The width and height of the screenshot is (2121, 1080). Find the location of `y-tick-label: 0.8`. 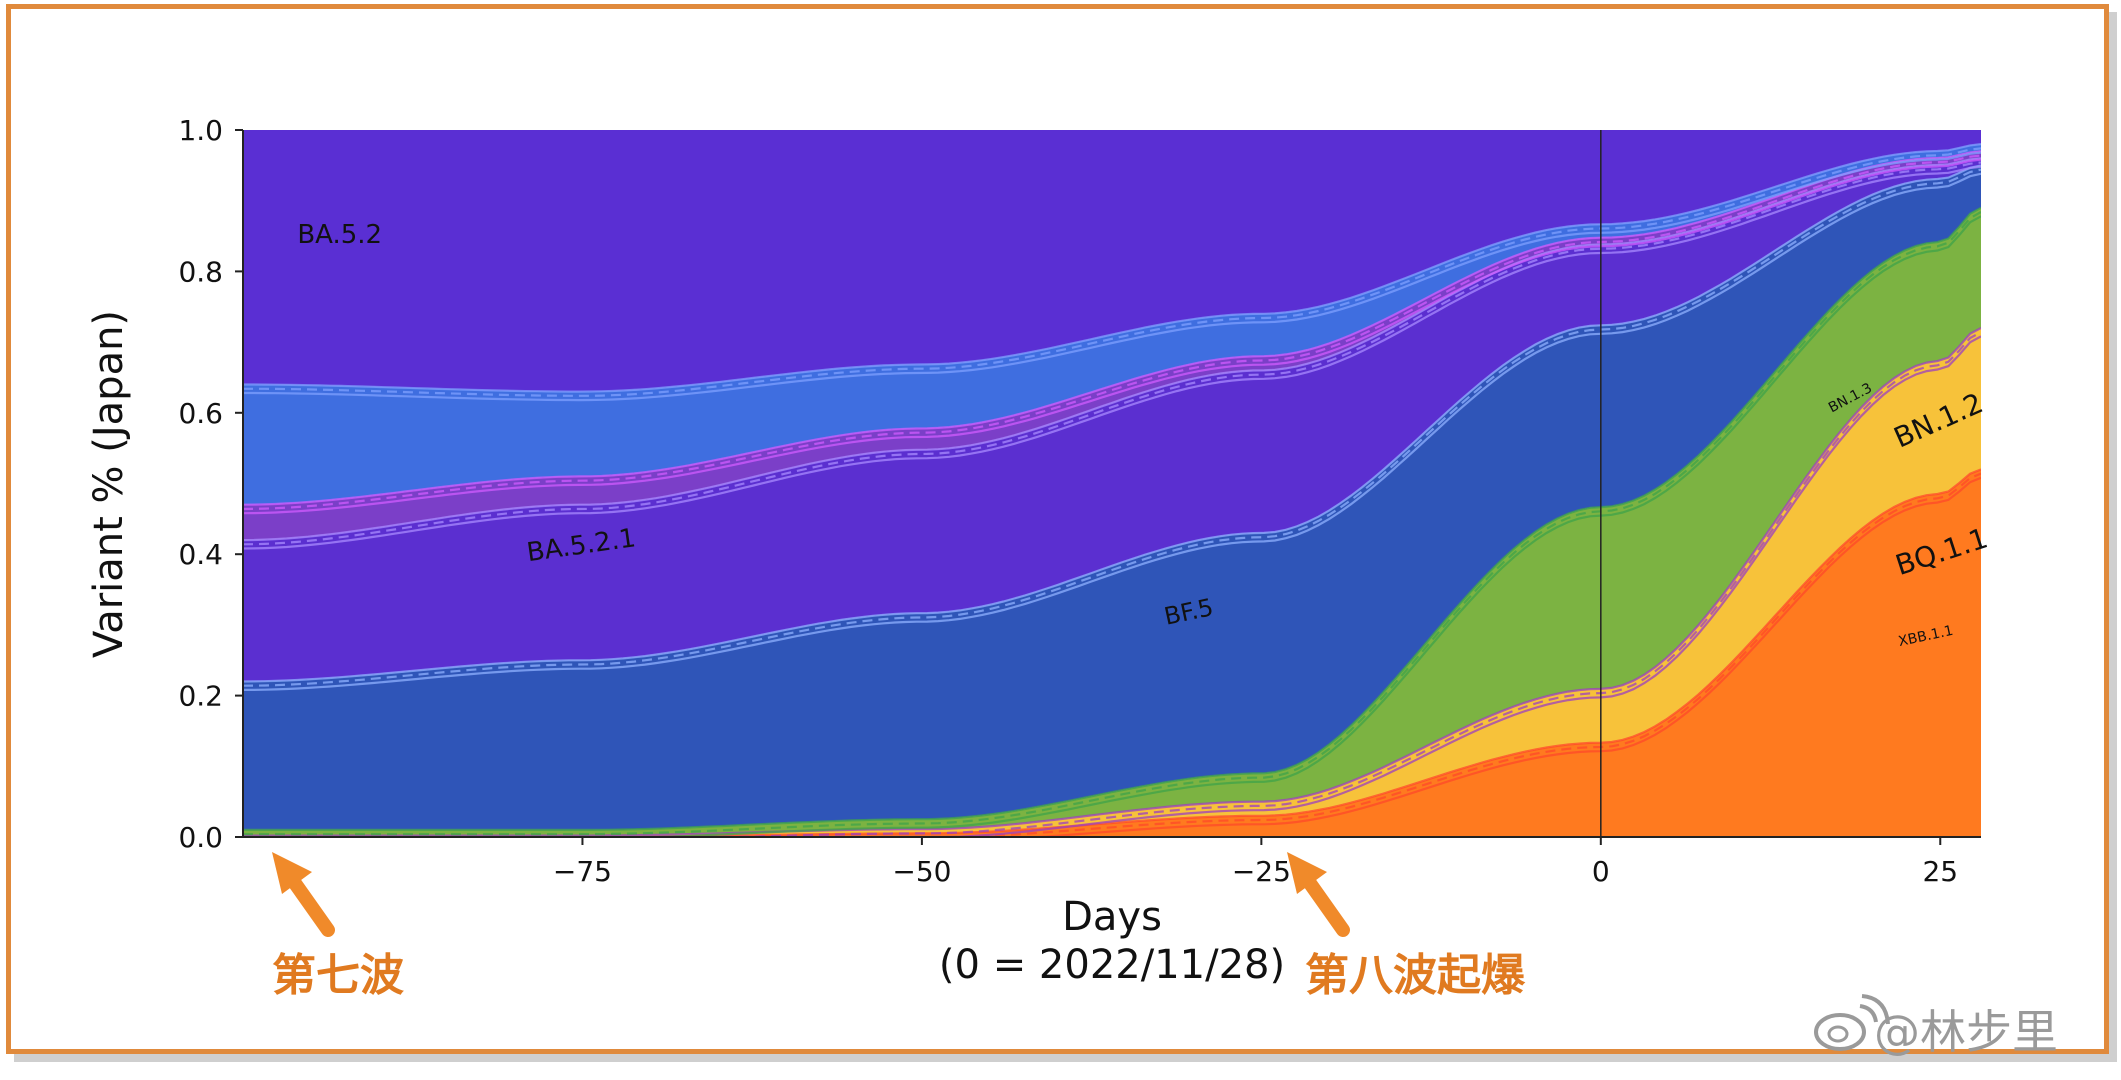

y-tick-label: 0.8 is located at coordinates (200, 271).